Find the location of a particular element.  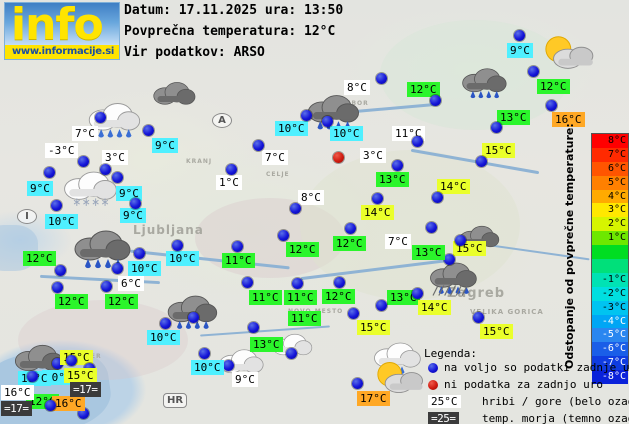

temperature-label: 6°C is located at coordinates (131, 283).